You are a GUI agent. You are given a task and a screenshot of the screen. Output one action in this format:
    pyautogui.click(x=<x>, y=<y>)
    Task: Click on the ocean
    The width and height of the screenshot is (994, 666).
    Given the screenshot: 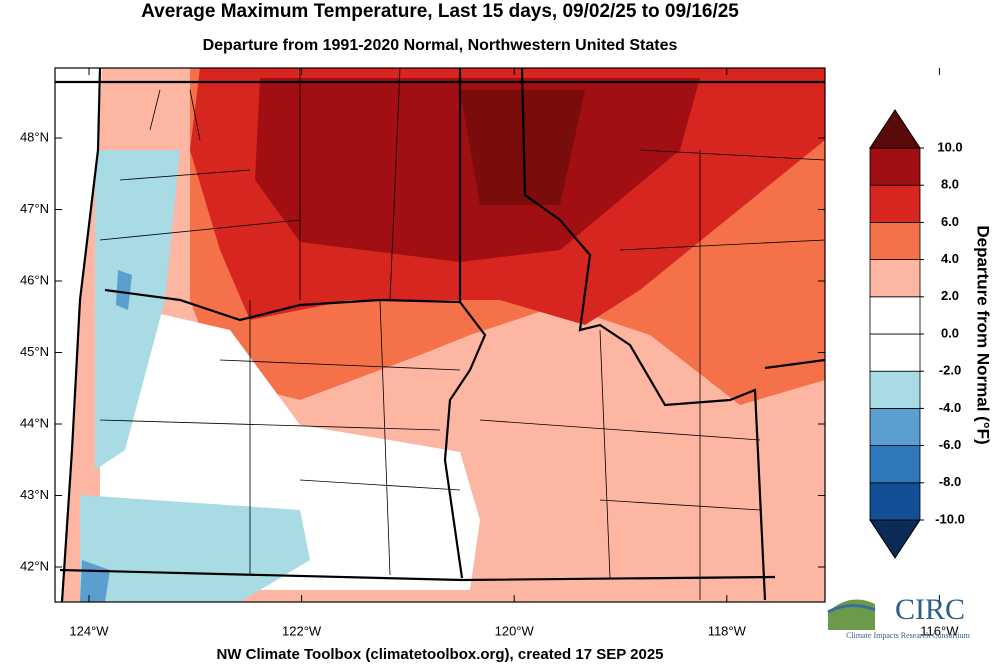 What is the action you would take?
    pyautogui.click(x=78, y=335)
    